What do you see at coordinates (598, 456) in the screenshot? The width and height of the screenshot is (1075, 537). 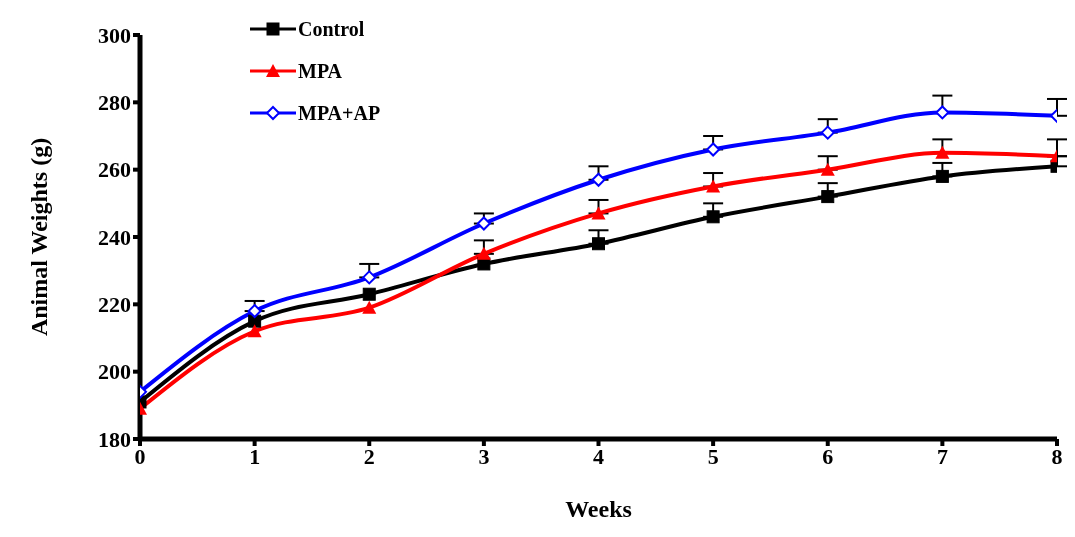 I see `x-tick-label: 4` at bounding box center [598, 456].